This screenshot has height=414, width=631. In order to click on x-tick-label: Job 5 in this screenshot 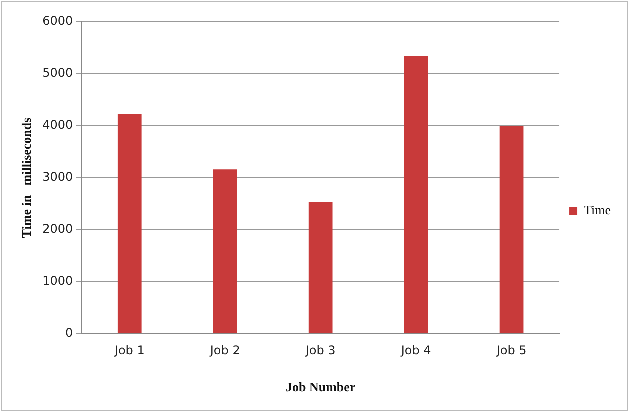, I will do `click(511, 350)`.